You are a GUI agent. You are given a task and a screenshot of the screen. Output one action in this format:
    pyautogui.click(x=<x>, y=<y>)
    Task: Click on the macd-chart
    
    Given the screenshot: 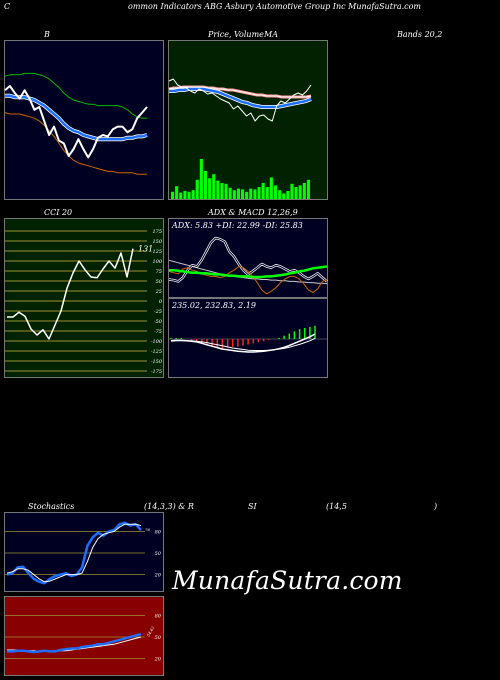 What is the action you would take?
    pyautogui.click(x=248, y=339)
    